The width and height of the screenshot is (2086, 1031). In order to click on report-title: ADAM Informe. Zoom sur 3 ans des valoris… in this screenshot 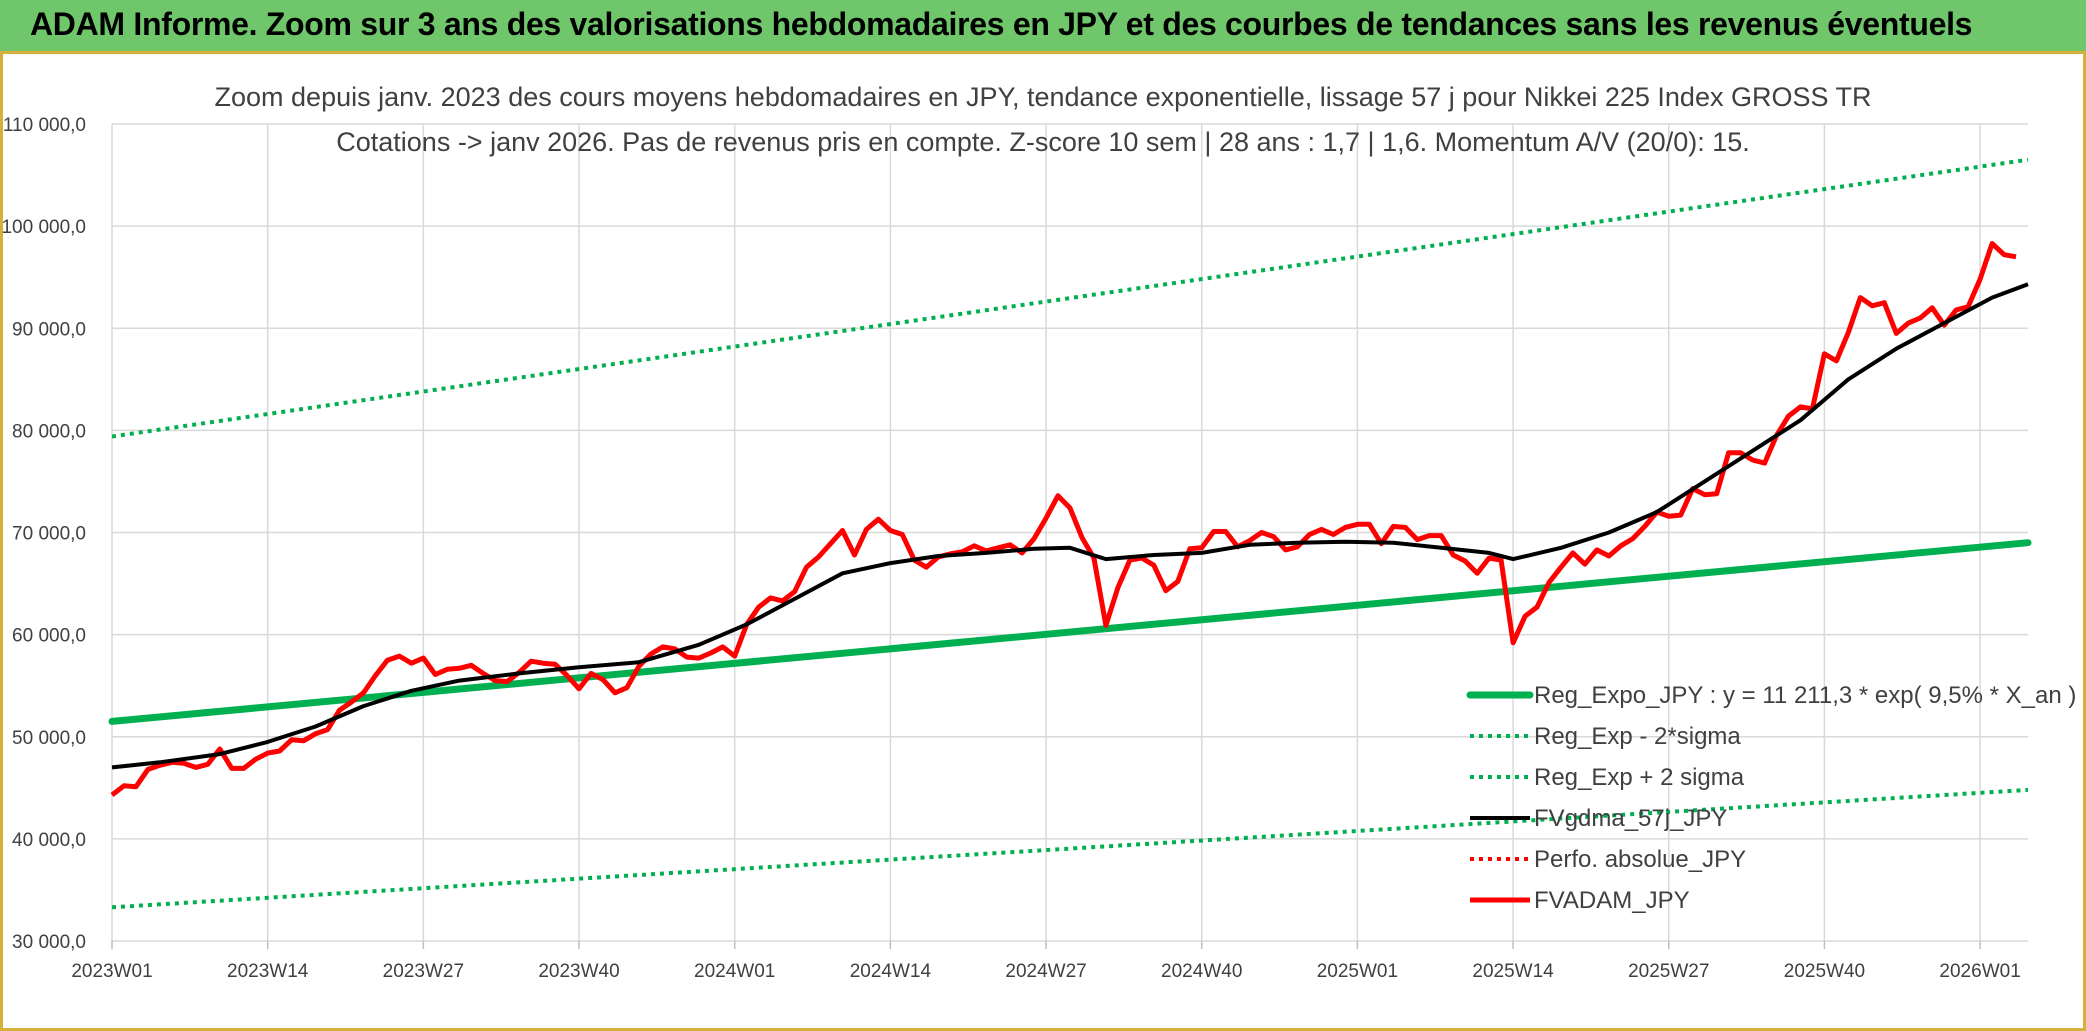, I will do `click(1001, 24)`.